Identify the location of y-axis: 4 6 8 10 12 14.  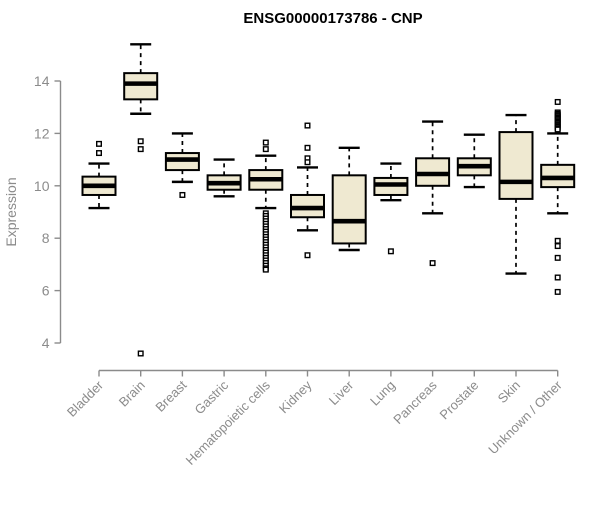
(48, 212).